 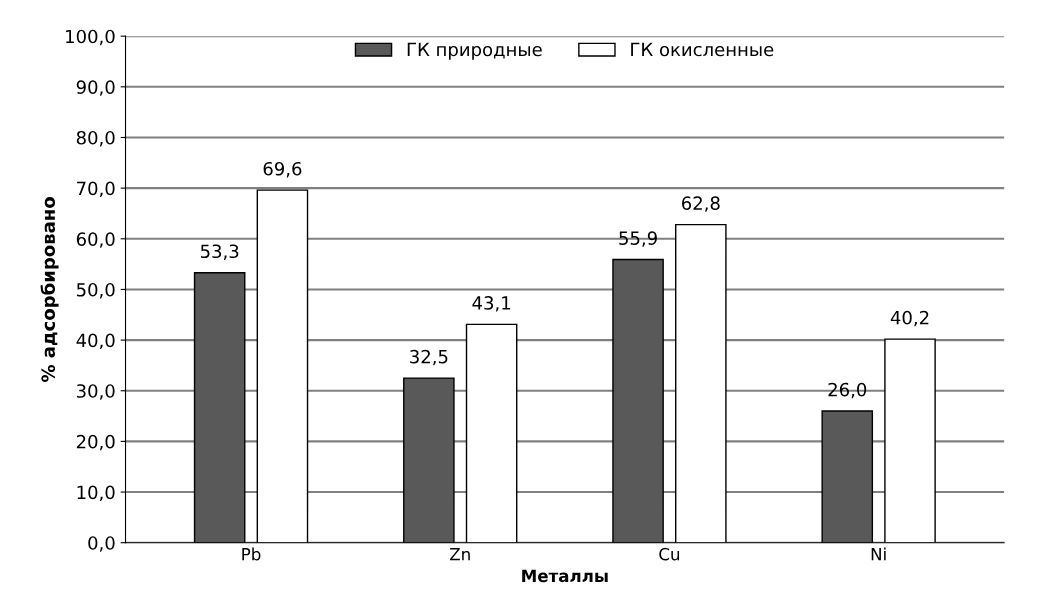 What do you see at coordinates (565, 576) in the screenshot?
I see `x-axis-title: Металлы` at bounding box center [565, 576].